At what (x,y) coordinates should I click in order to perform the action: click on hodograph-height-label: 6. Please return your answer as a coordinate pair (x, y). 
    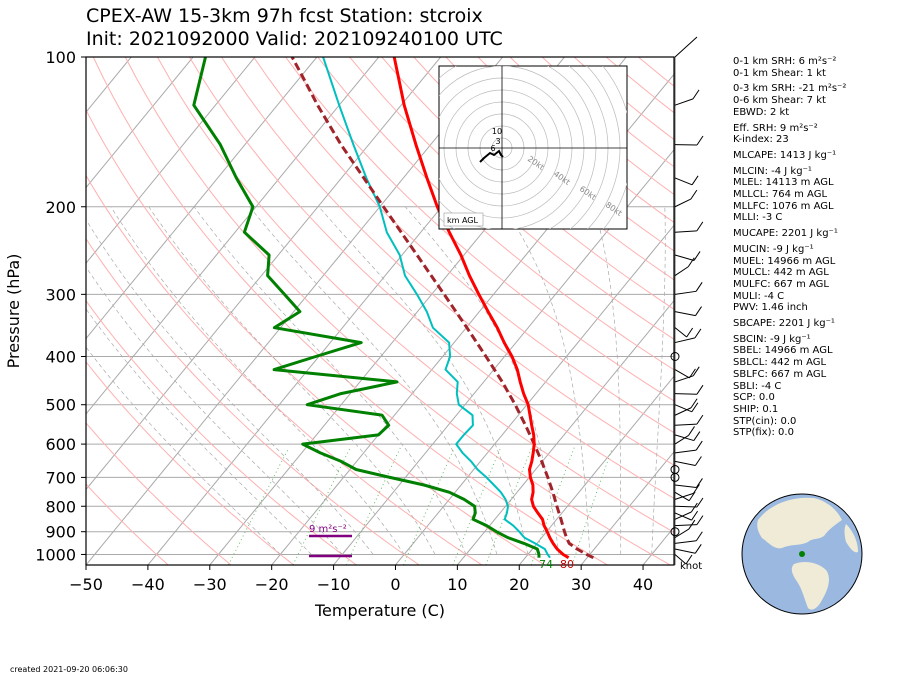
    Looking at the image, I should click on (492, 148).